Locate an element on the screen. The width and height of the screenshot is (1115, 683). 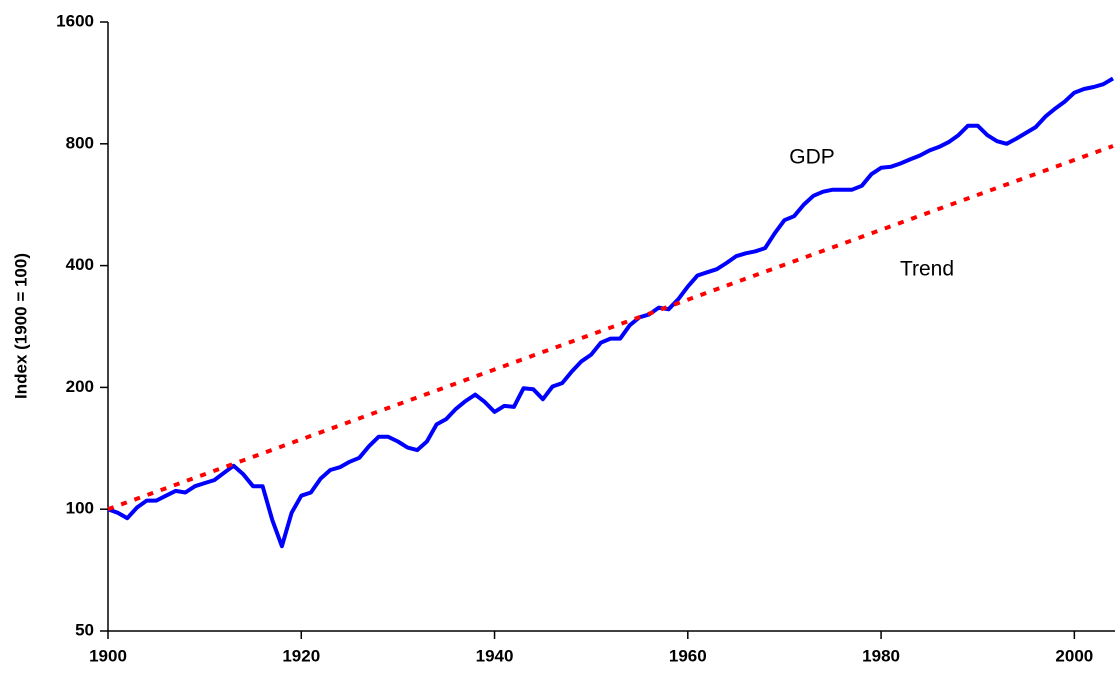
y-tick-label: 800 is located at coordinates (80, 142).